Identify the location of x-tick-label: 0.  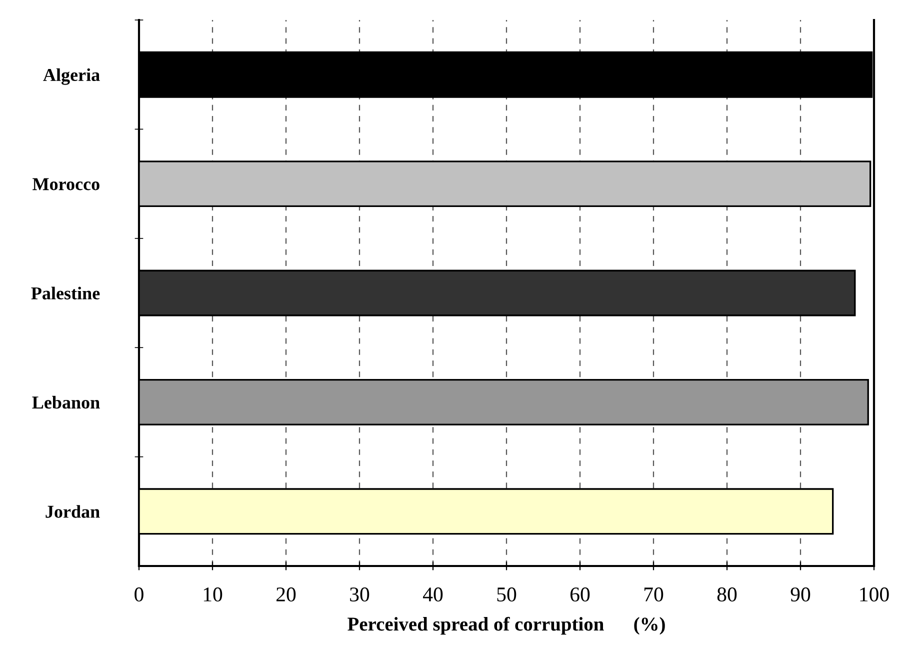
(139, 594).